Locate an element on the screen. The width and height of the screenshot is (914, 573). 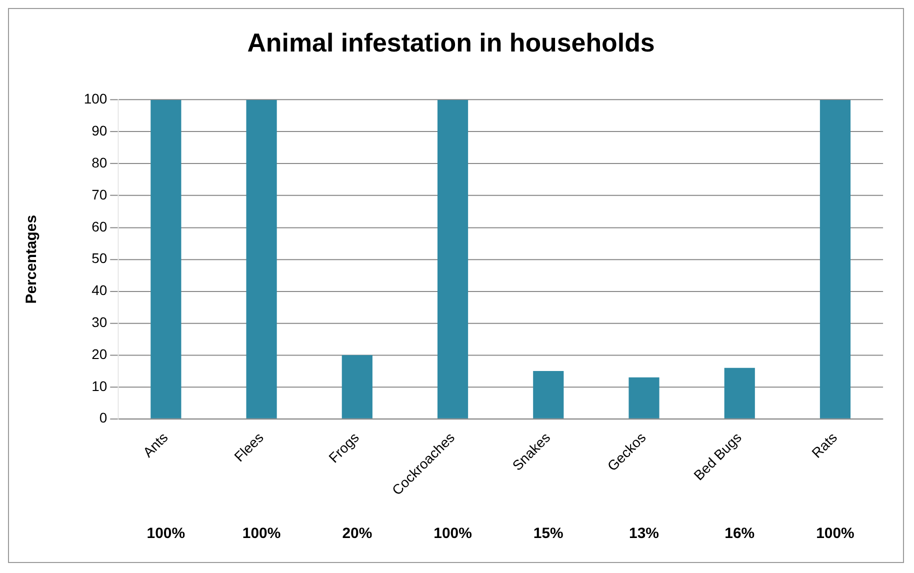
data-label: 13% is located at coordinates (644, 533).